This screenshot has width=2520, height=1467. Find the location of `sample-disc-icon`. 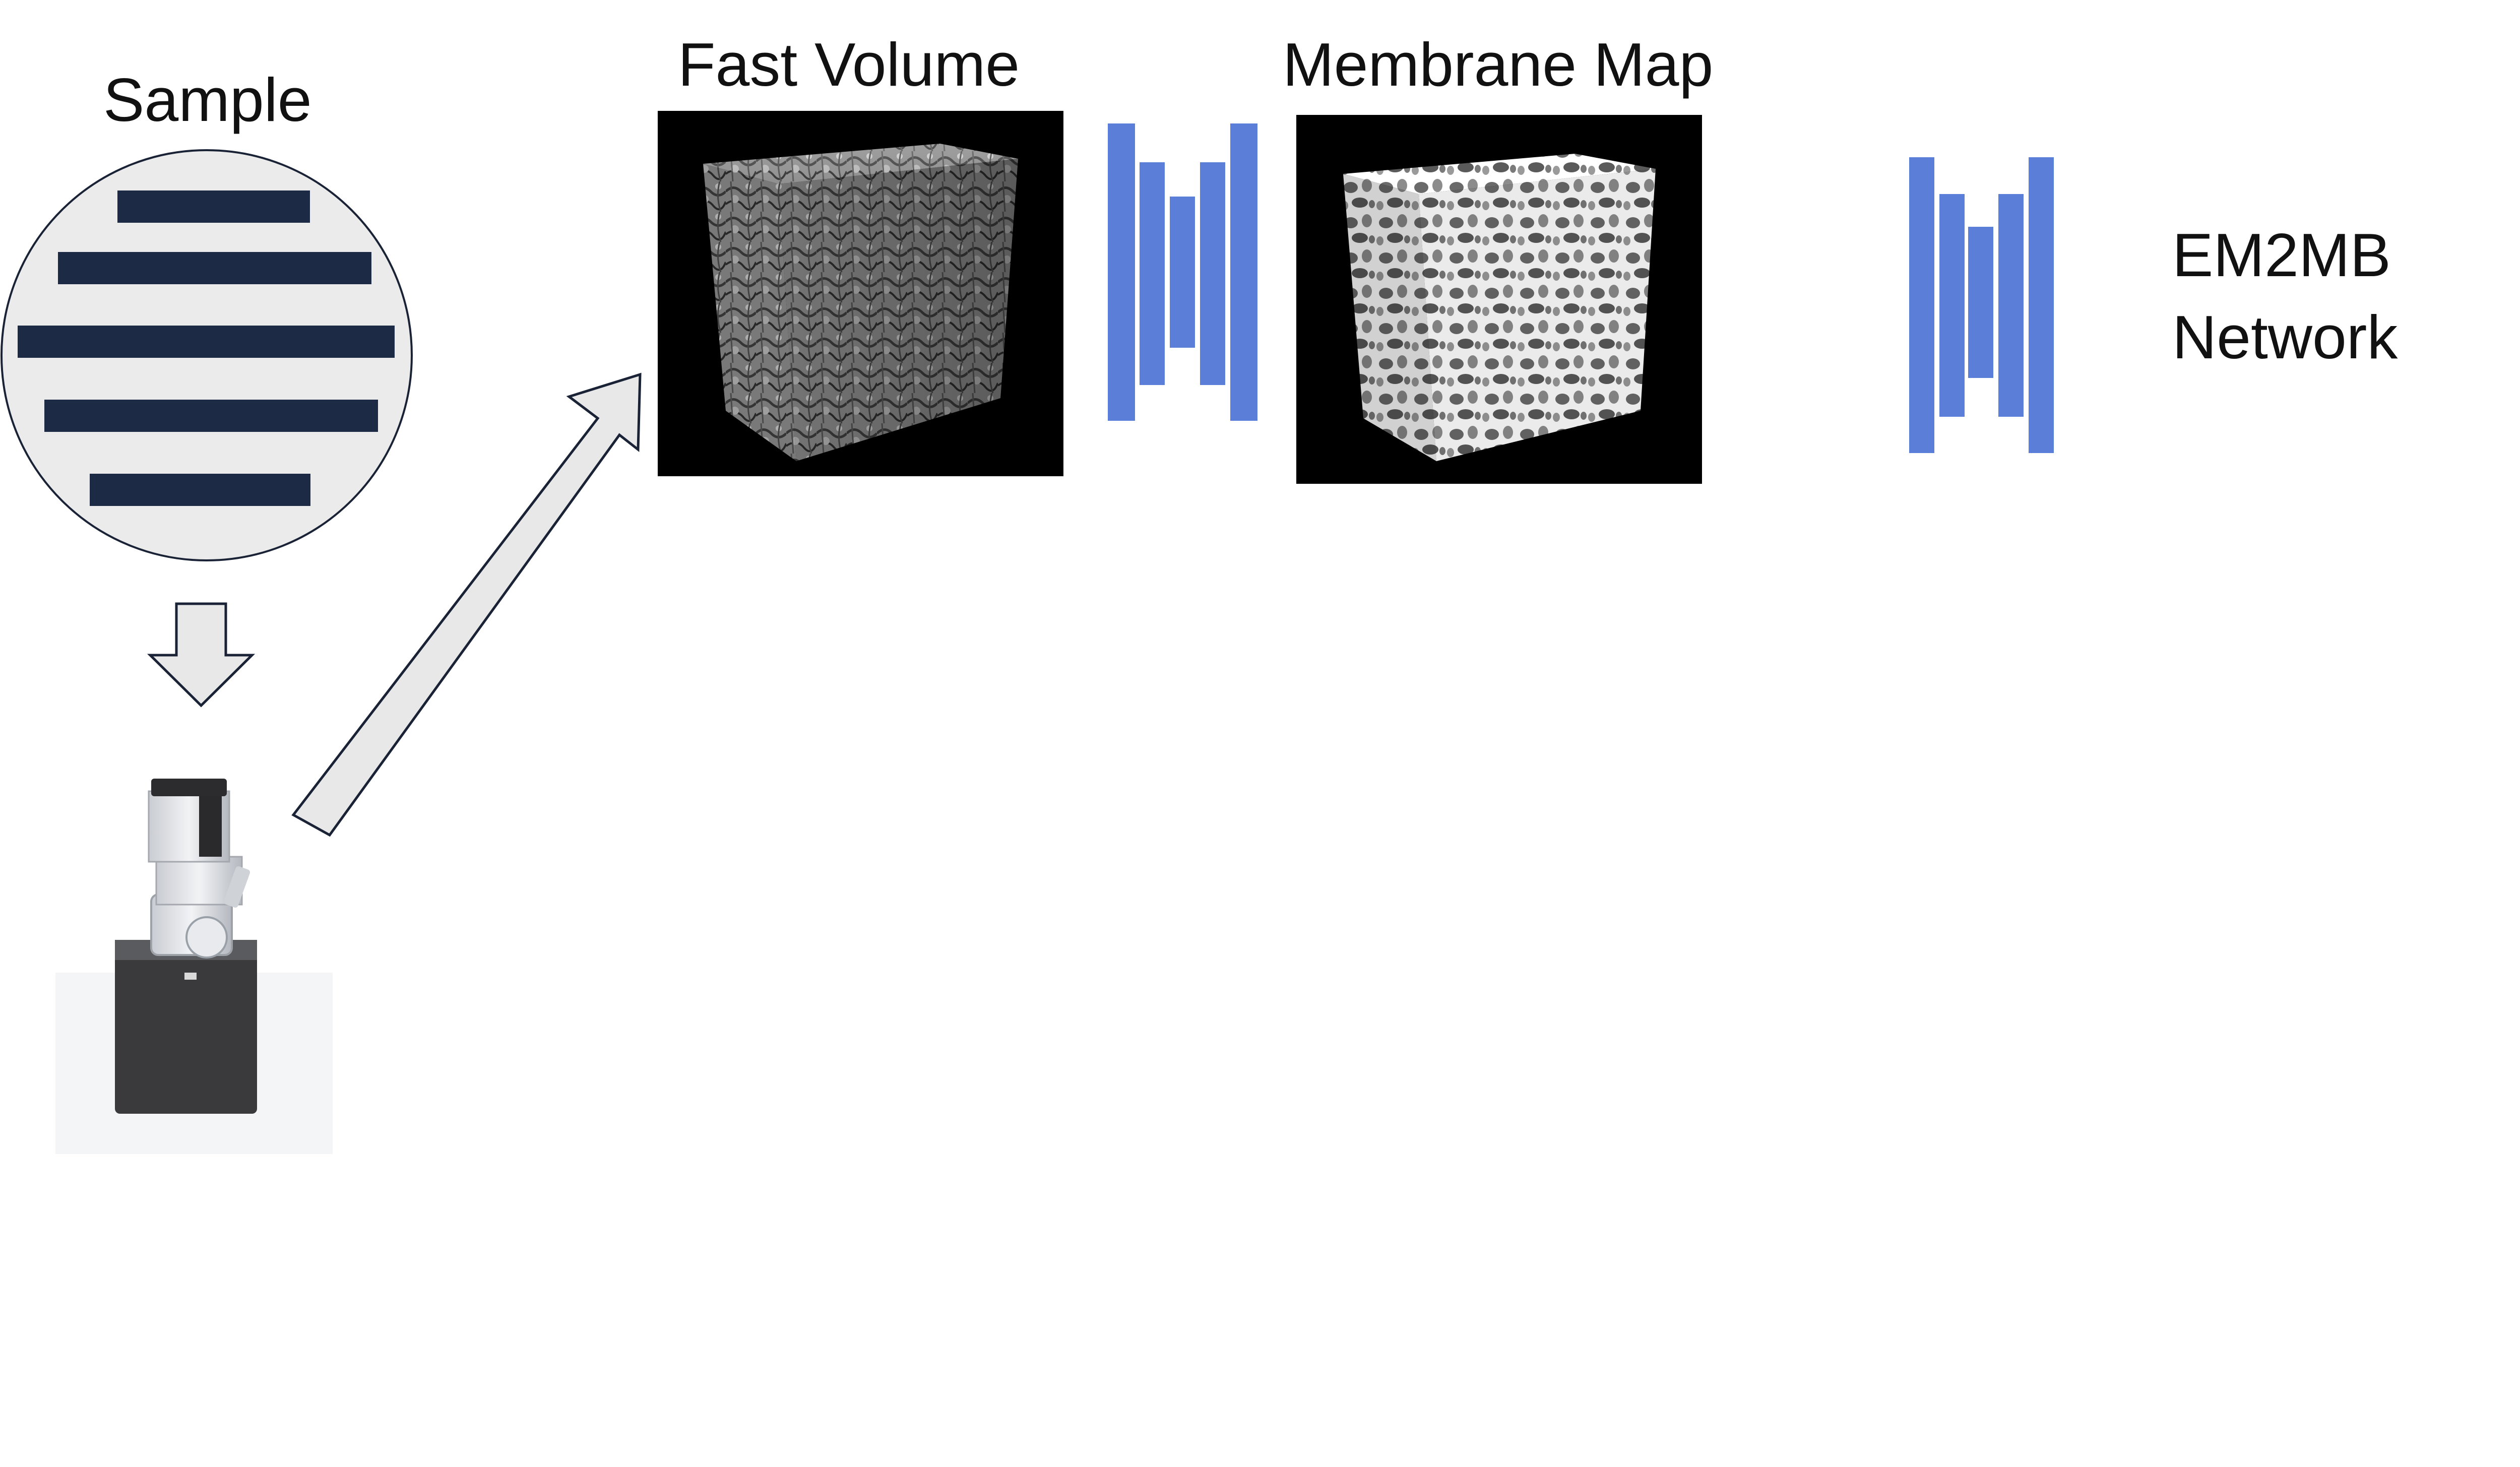

sample-disc-icon is located at coordinates (207, 355).